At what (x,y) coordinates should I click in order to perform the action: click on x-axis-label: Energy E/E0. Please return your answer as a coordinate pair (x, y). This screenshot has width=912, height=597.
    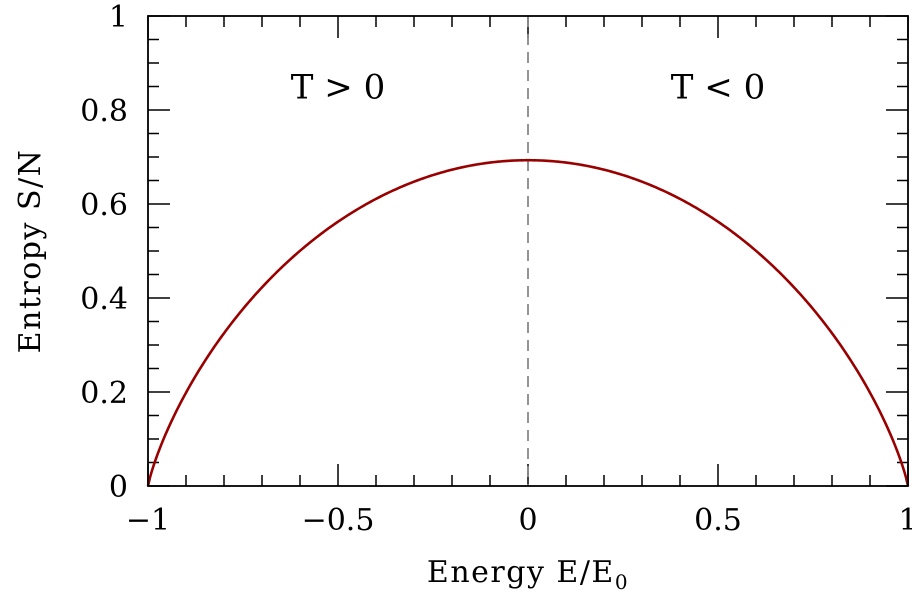
    Looking at the image, I should click on (528, 574).